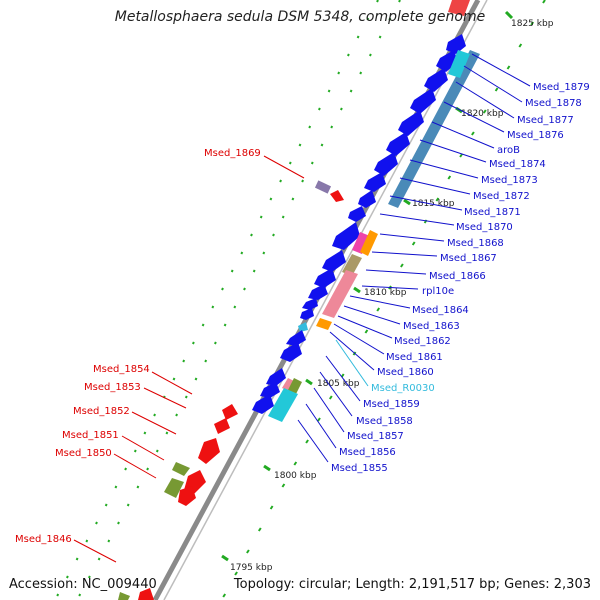 The image size is (600, 600). What do you see at coordinates (405, 372) in the screenshot?
I see `gene-label: Msed_1860` at bounding box center [405, 372].